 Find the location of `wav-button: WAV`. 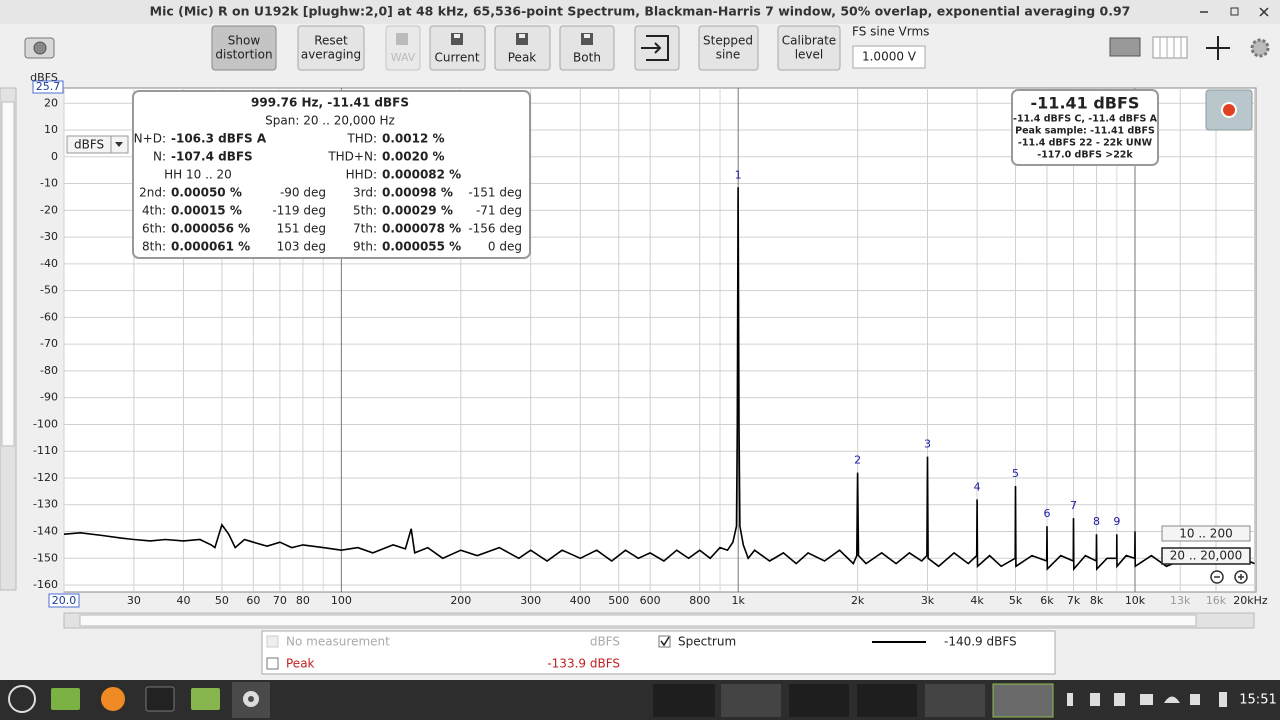

wav-button: WAV is located at coordinates (403, 48).